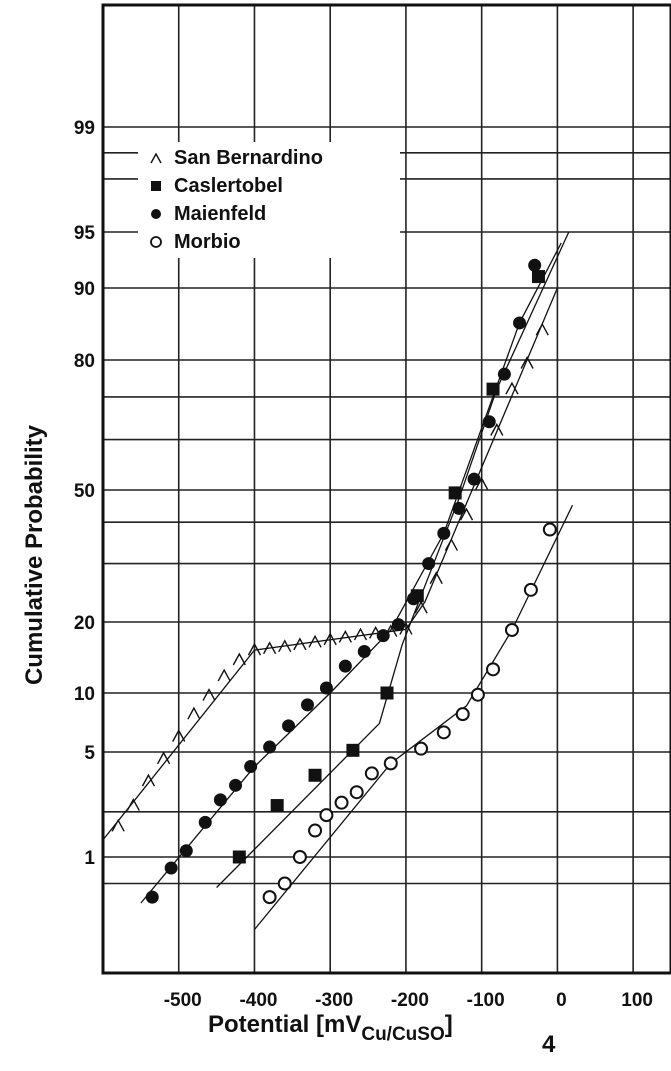 The image size is (671, 1071). I want to click on x-tick-label: 0, so click(561, 1000).